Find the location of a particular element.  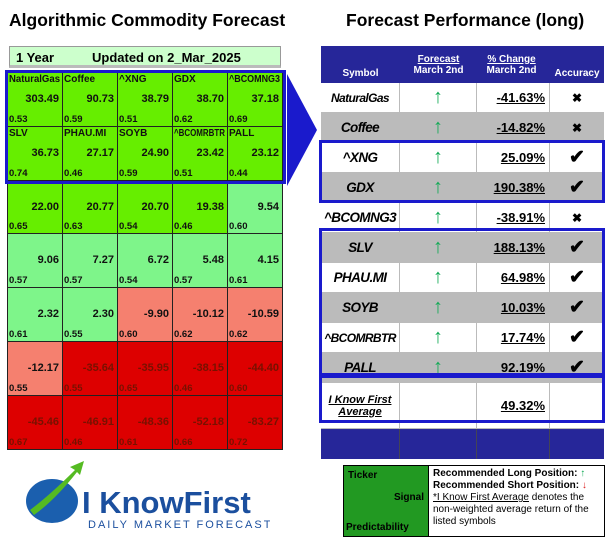

cell-predictability: 0.51 is located at coordinates (128, 119).